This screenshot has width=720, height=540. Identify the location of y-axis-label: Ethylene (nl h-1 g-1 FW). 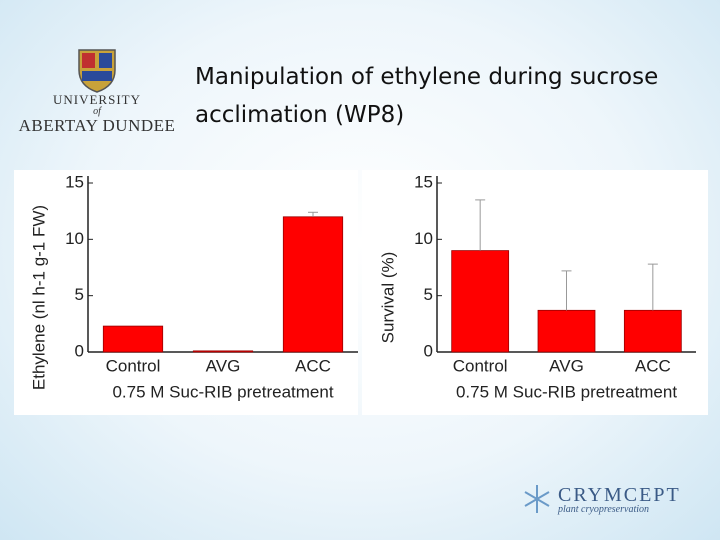
(38, 297).